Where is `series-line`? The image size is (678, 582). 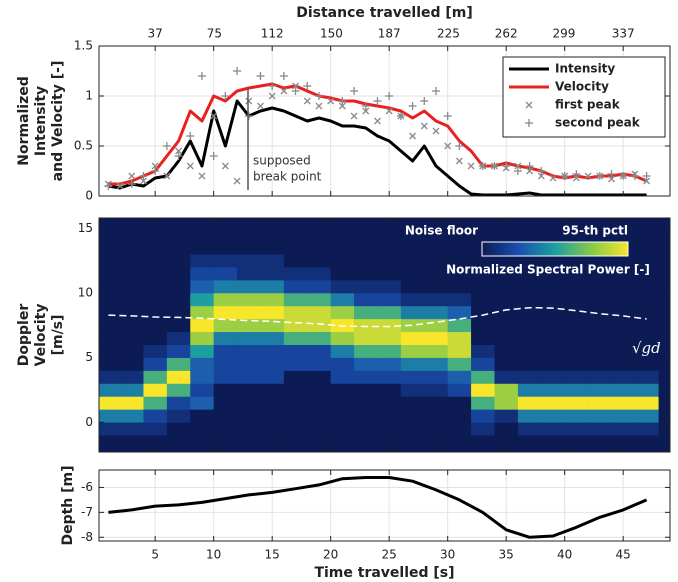
series-line is located at coordinates (377, 147).